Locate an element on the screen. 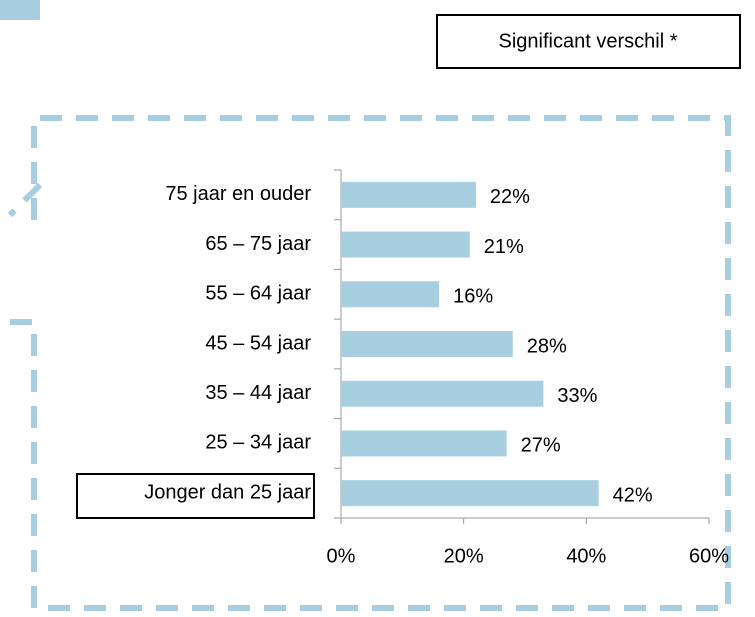 Image resolution: width=755 pixels, height=617 pixels. highlight-box is located at coordinates (195, 496).